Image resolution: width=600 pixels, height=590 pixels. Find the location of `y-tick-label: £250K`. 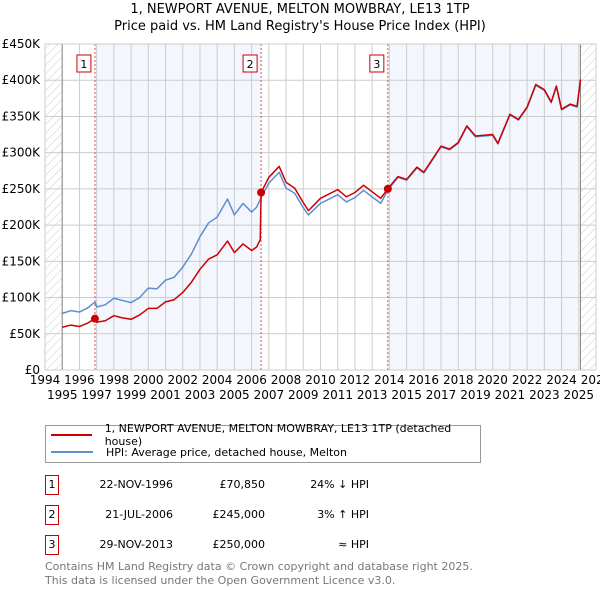

y-tick-label: £250K is located at coordinates (22, 189).